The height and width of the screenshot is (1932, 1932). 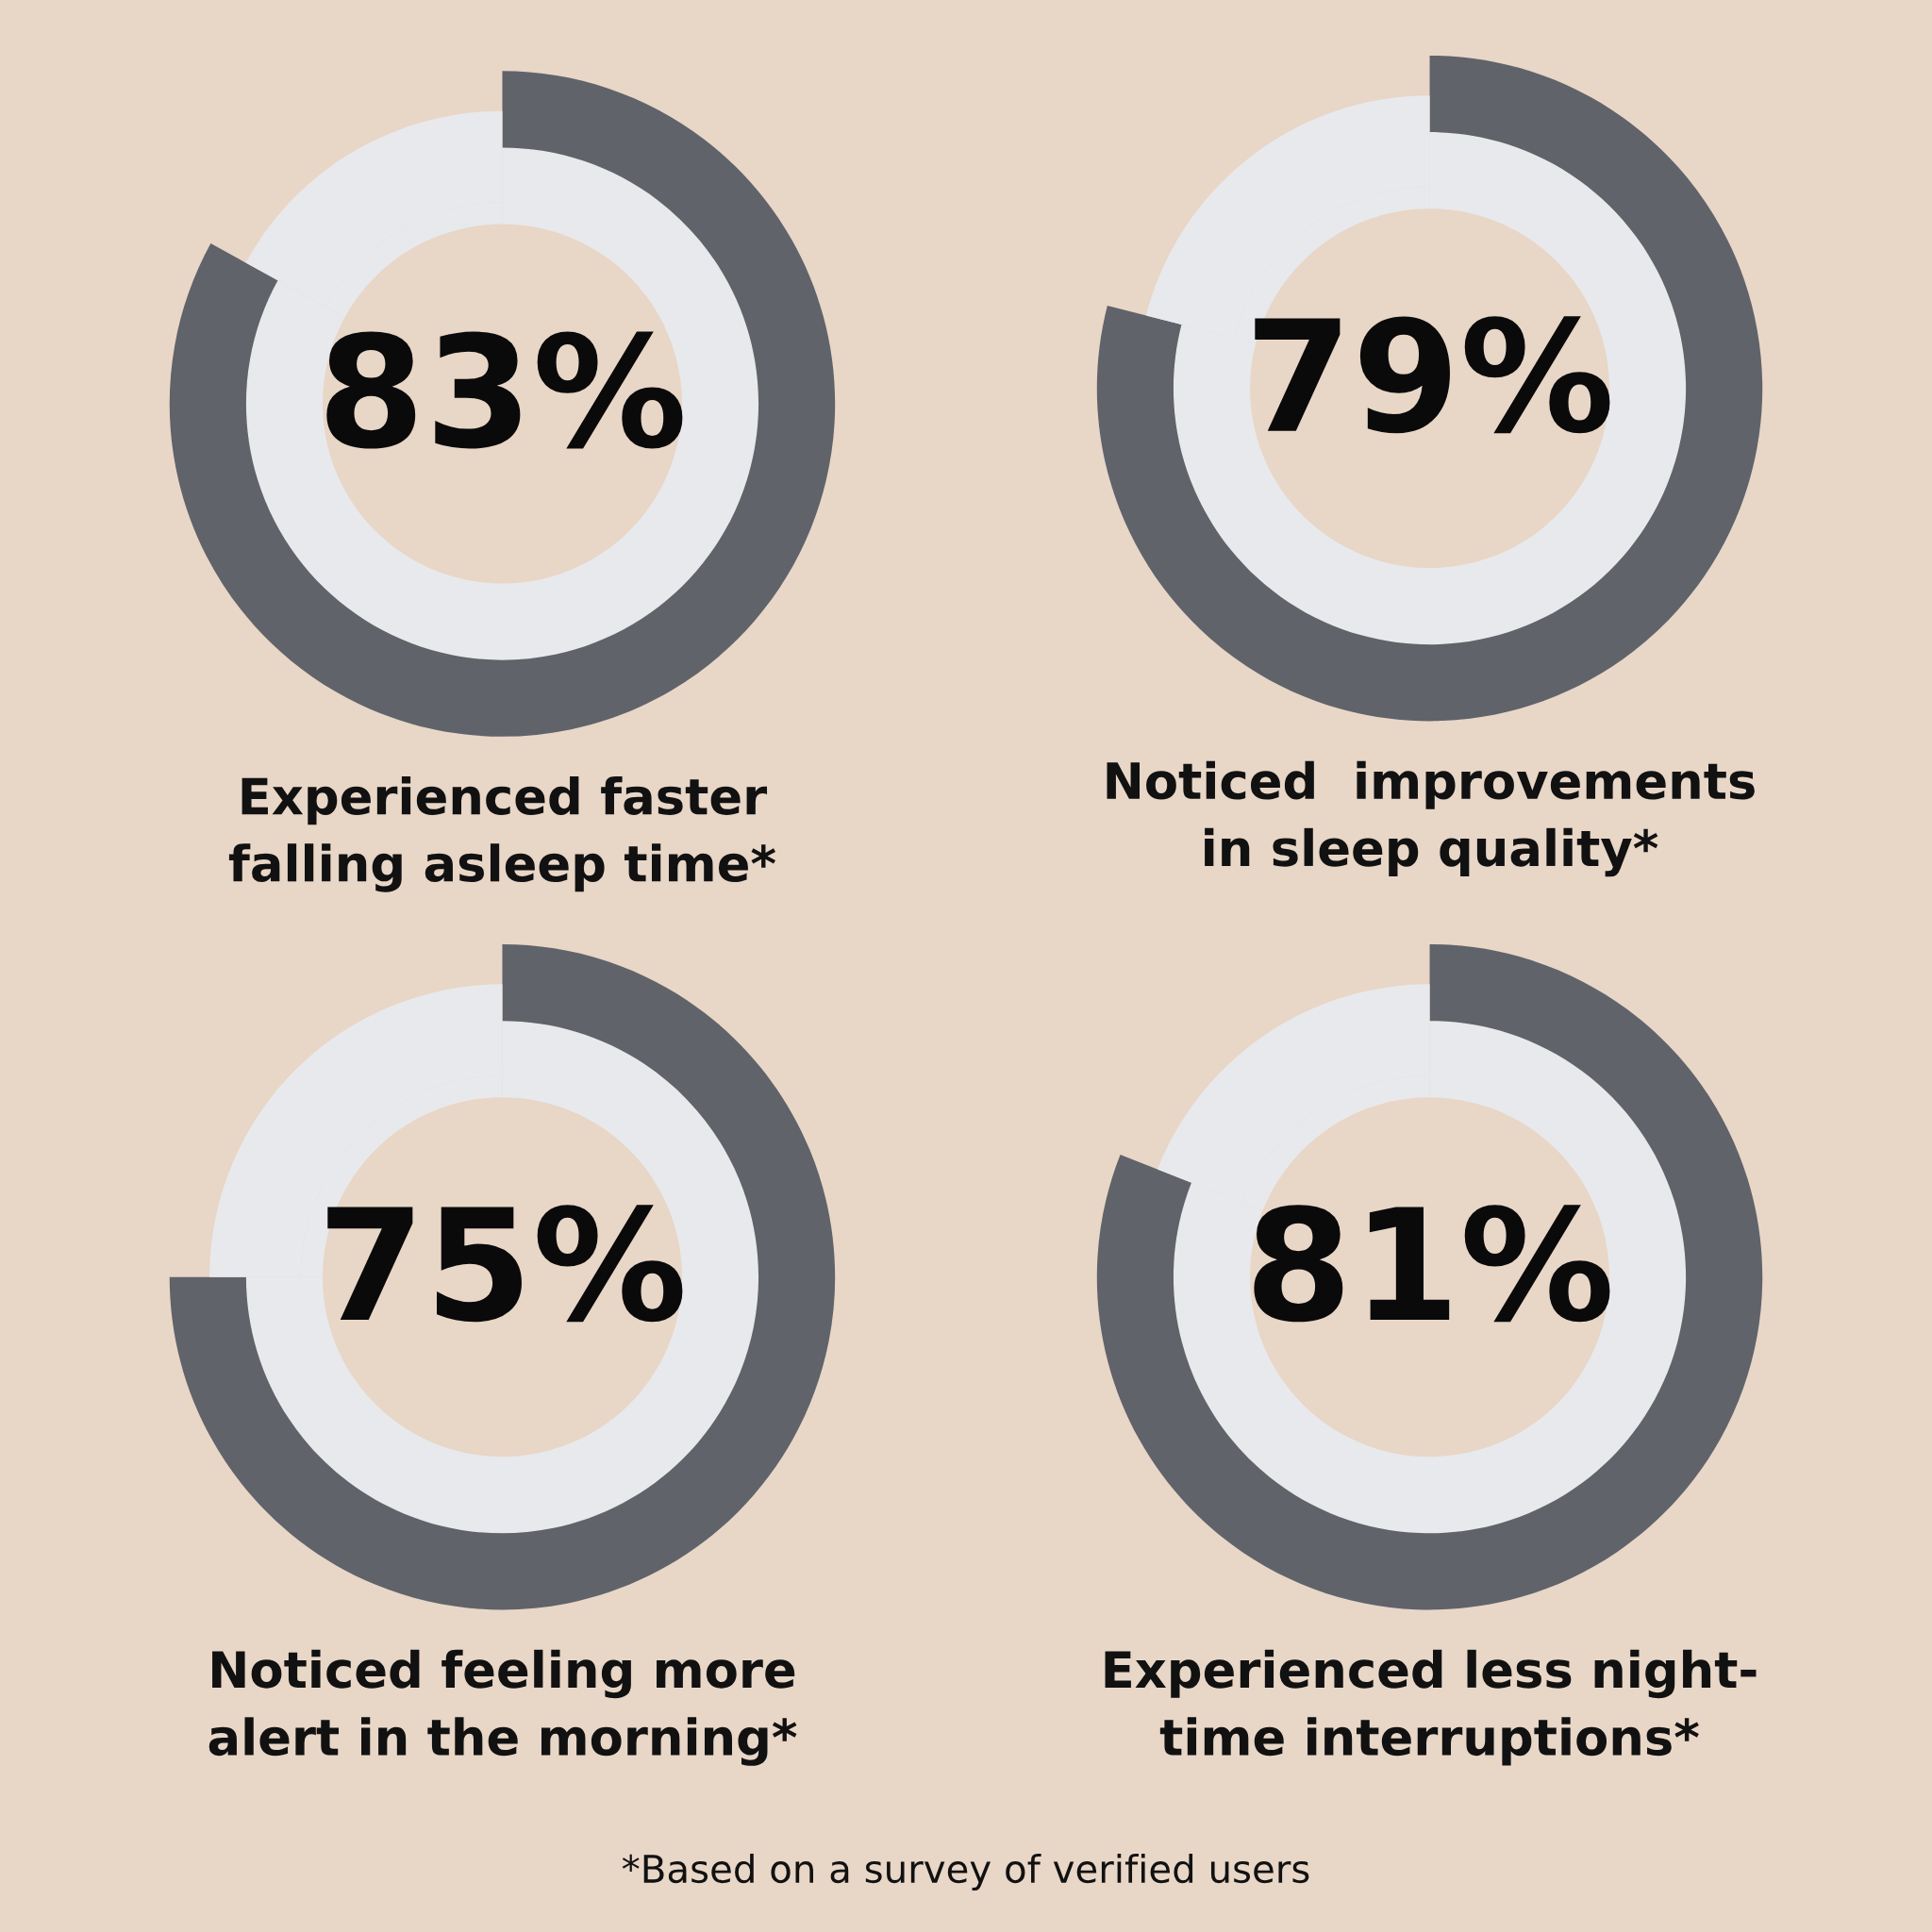 What do you see at coordinates (501, 834) in the screenshot?
I see `text: Experienced faster falling asleep time*` at bounding box center [501, 834].